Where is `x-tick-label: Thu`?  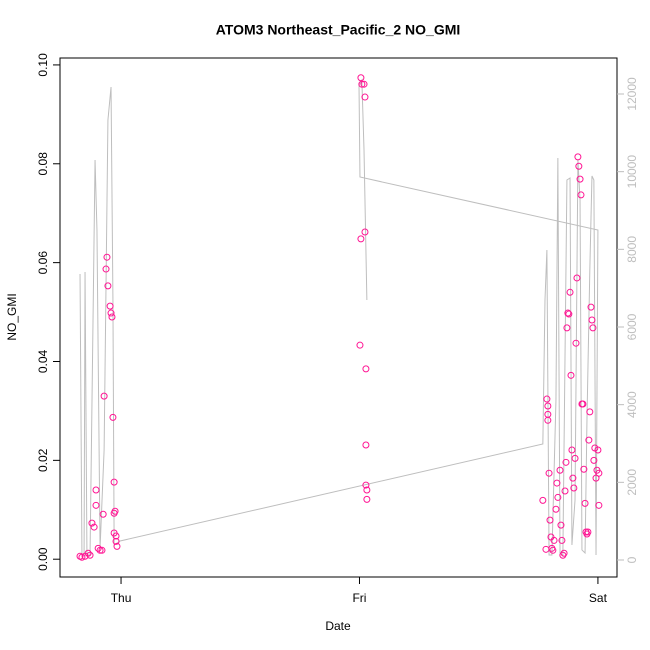
x-tick-label: Thu is located at coordinates (121, 598).